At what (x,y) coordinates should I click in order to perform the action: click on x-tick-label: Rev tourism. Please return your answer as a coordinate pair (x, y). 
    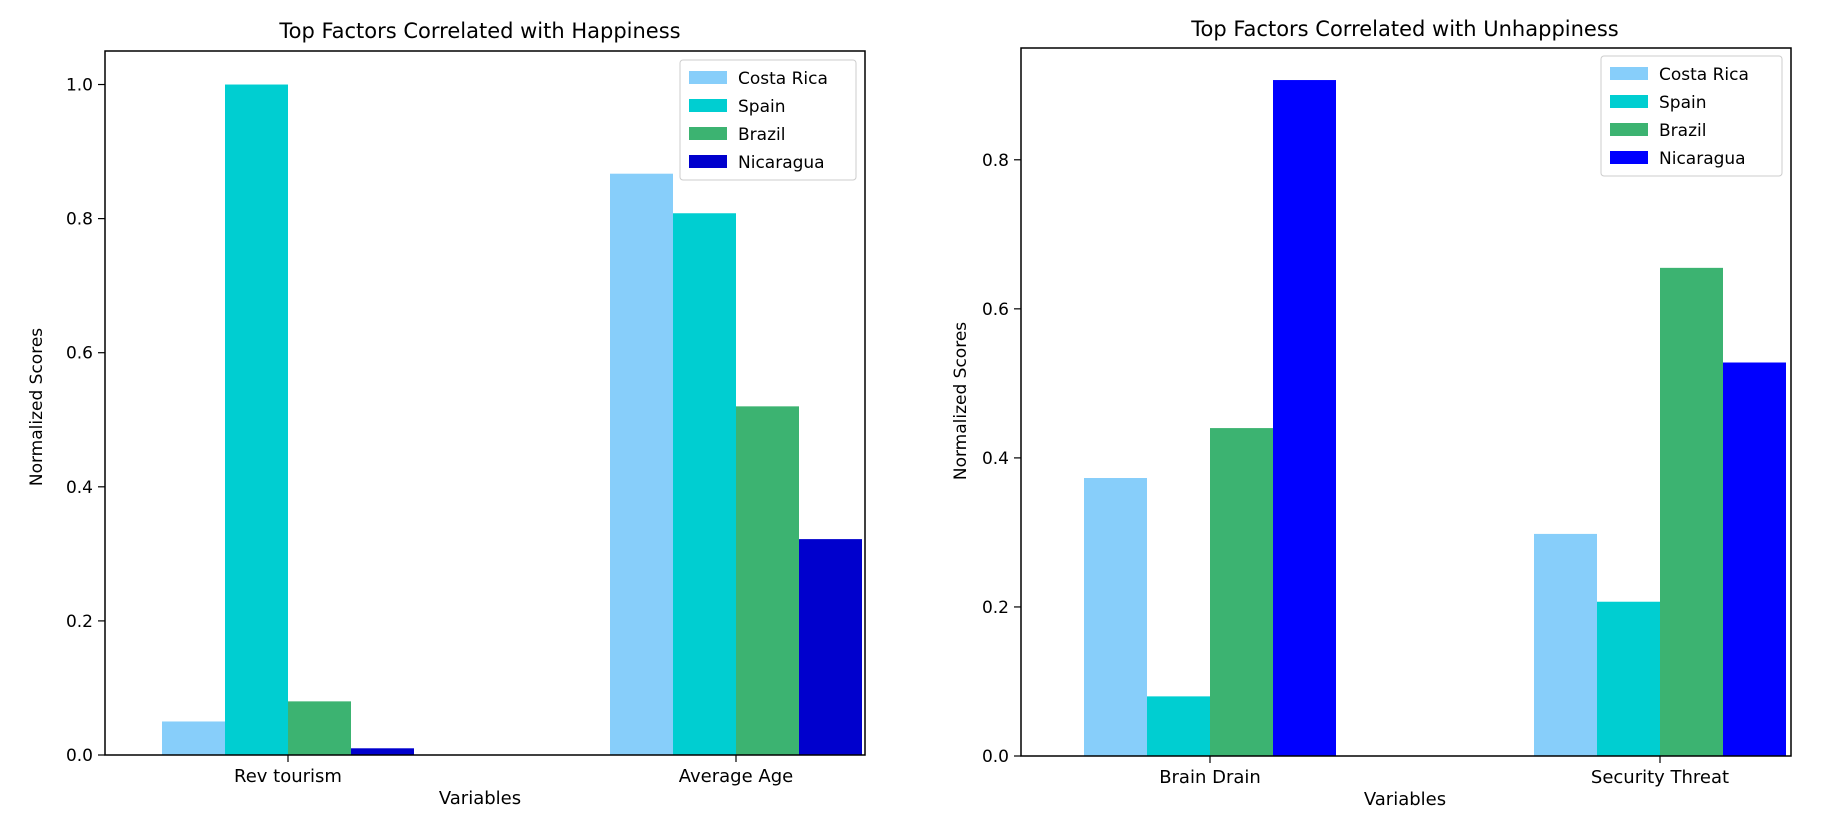
    Looking at the image, I should click on (288, 776).